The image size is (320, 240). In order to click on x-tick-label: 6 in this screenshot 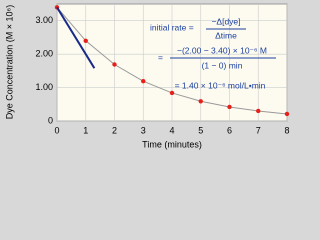, I will do `click(229, 130)`.